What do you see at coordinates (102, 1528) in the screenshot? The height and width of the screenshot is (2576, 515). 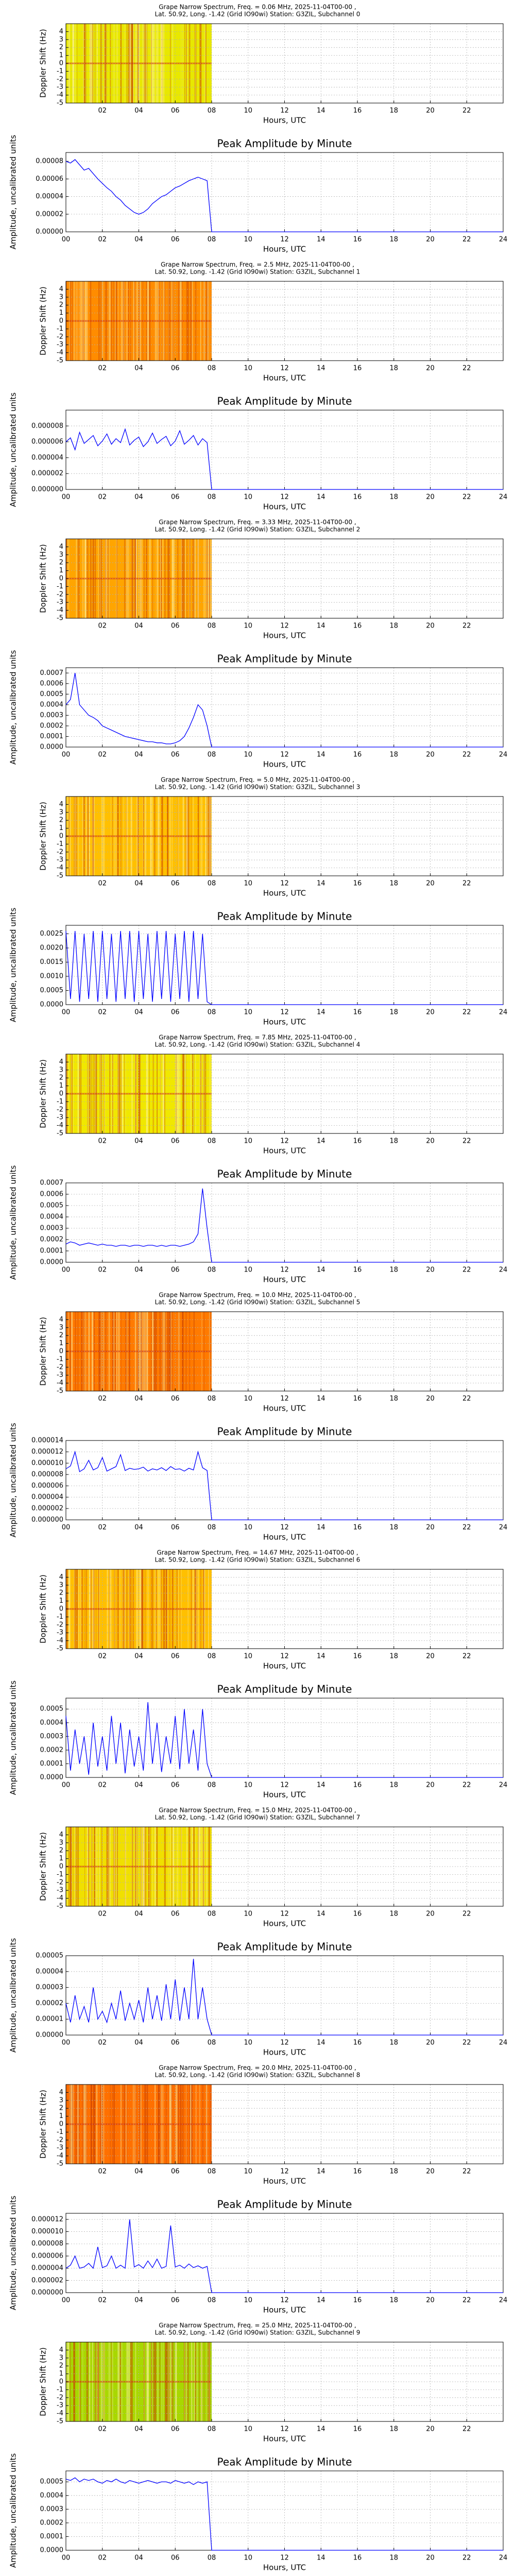 I see `x-tick-label: 02` at bounding box center [102, 1528].